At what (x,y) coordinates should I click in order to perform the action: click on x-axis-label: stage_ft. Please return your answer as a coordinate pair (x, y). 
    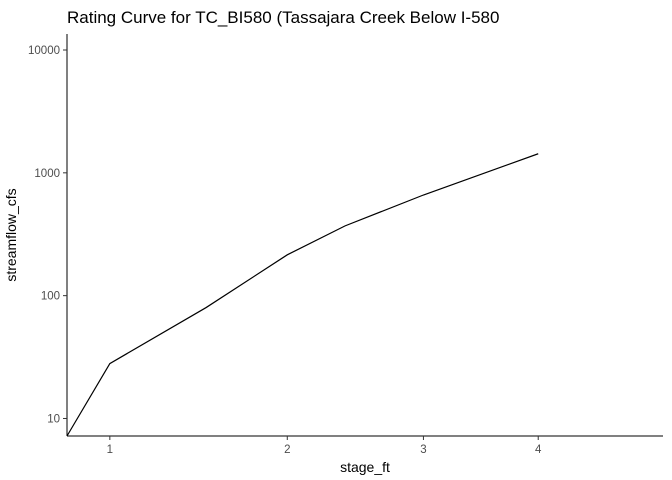
    Looking at the image, I should click on (365, 467).